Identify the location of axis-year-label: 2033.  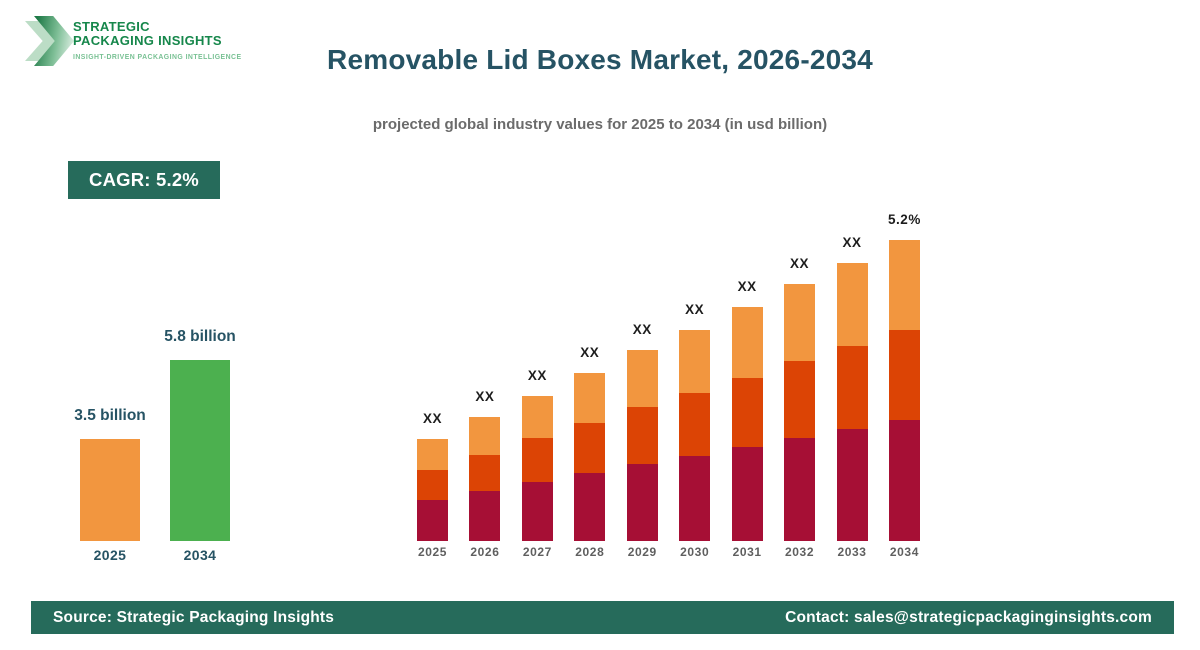
(852, 552).